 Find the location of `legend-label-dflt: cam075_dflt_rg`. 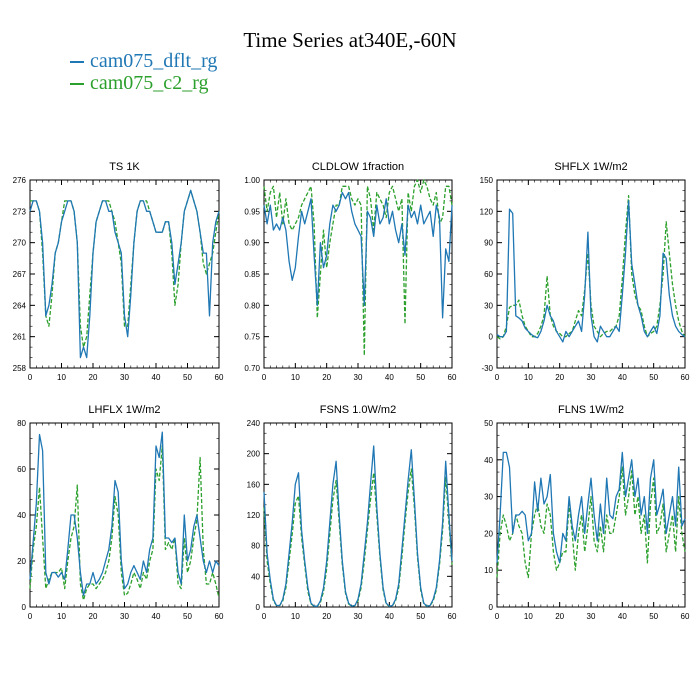

legend-label-dflt: cam075_dflt_rg is located at coordinates (154, 61).